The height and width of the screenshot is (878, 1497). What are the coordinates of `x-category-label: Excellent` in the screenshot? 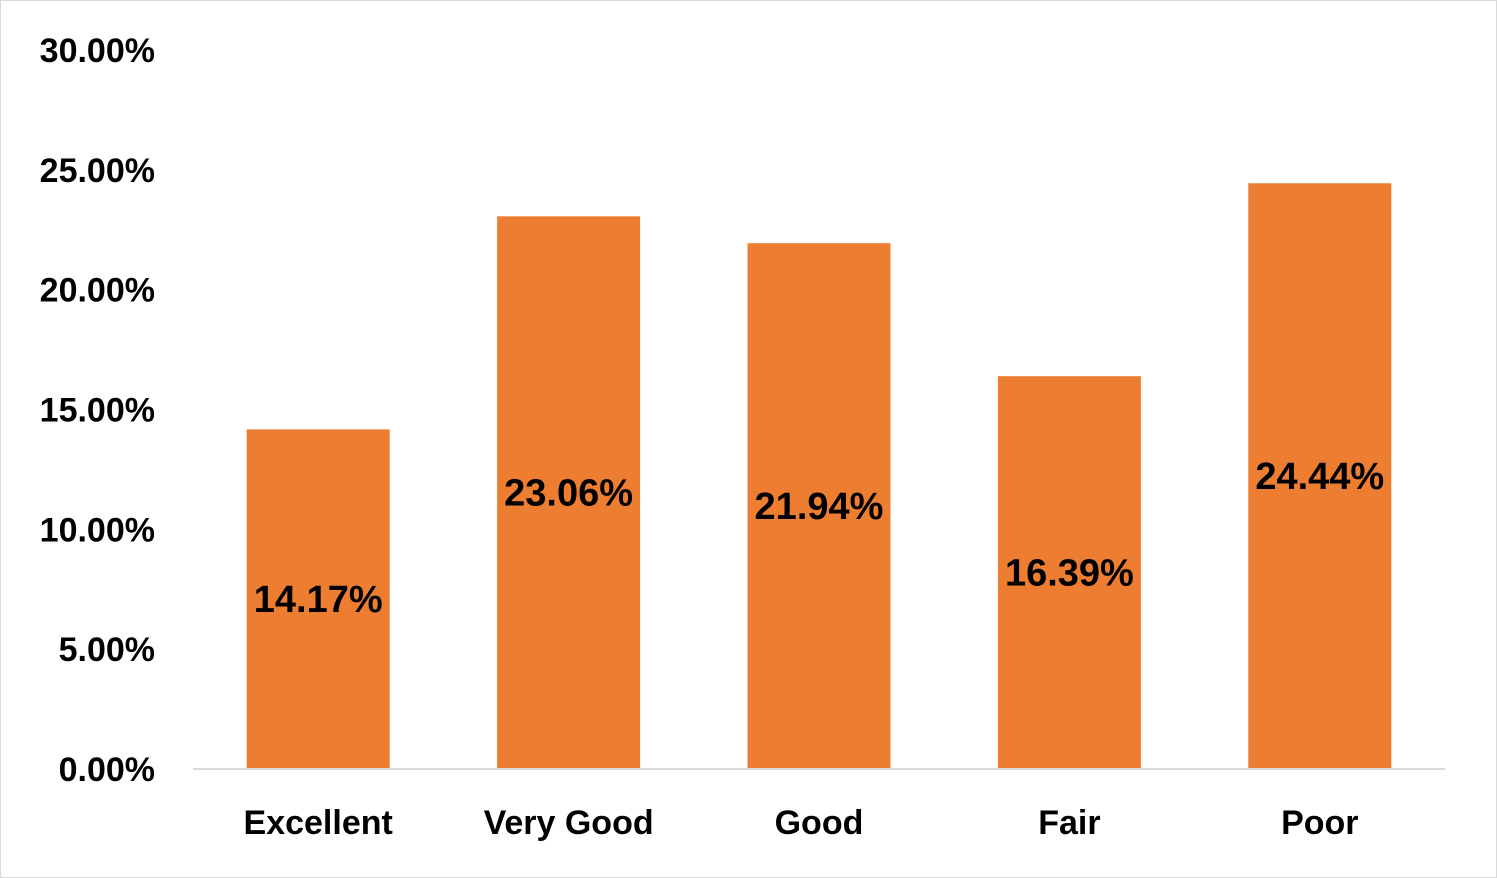 It's located at (318, 823).